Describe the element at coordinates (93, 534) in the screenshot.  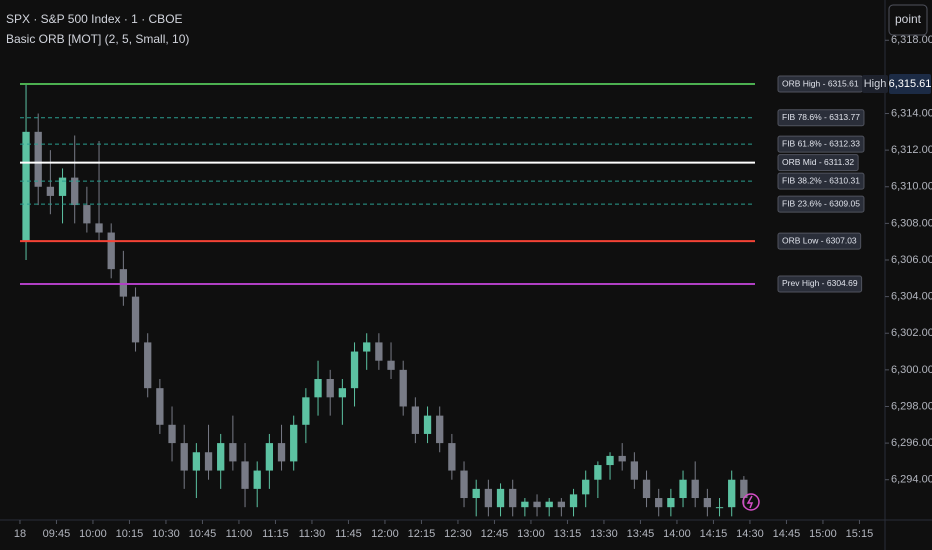
I see `x-tick-label: 10:00` at that location.